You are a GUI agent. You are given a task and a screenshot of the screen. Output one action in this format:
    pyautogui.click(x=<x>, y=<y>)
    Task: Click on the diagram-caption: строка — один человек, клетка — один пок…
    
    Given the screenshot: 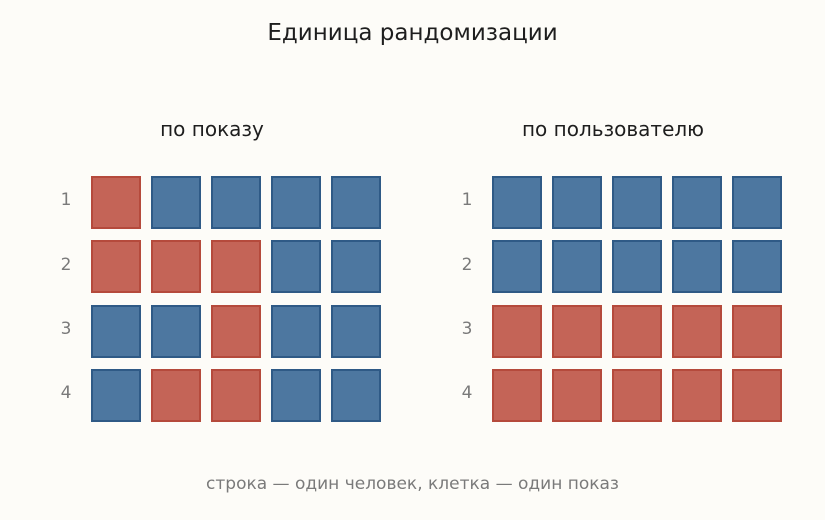 What is the action you would take?
    pyautogui.click(x=412, y=484)
    